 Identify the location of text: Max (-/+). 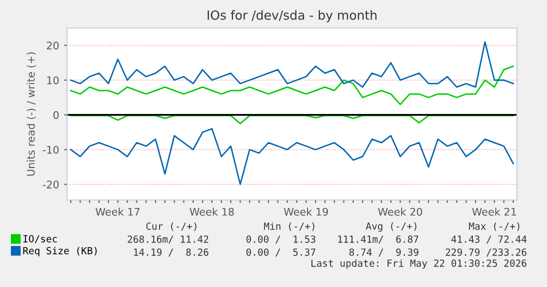
(494, 226).